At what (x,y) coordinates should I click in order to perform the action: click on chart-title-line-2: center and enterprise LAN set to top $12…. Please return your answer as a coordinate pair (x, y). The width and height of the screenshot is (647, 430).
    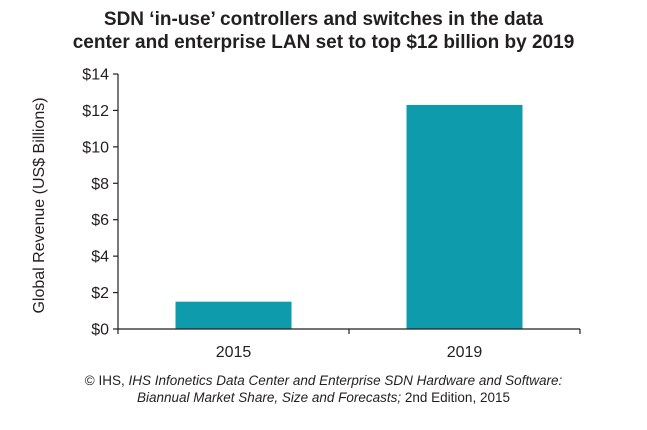
    Looking at the image, I should click on (323, 42).